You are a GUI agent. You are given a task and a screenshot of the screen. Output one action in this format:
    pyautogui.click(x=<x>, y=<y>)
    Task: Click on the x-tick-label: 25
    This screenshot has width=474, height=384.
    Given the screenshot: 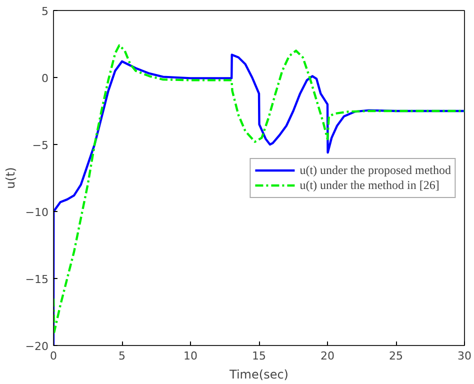 What is the action you would take?
    pyautogui.click(x=396, y=356)
    